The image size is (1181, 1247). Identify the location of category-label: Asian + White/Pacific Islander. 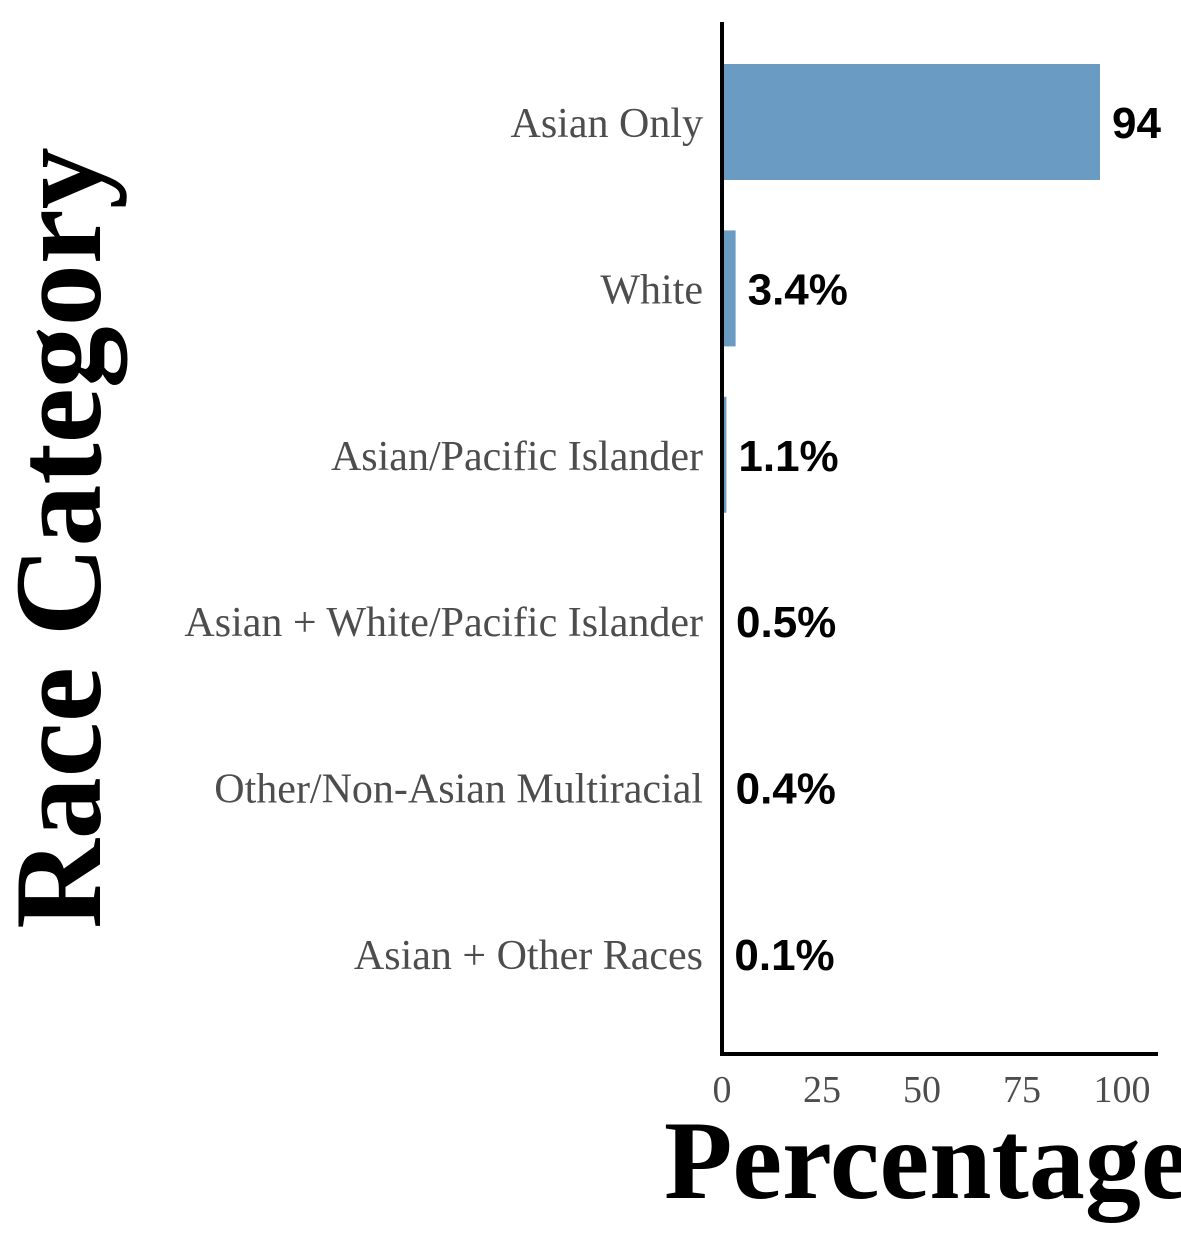
(443, 623).